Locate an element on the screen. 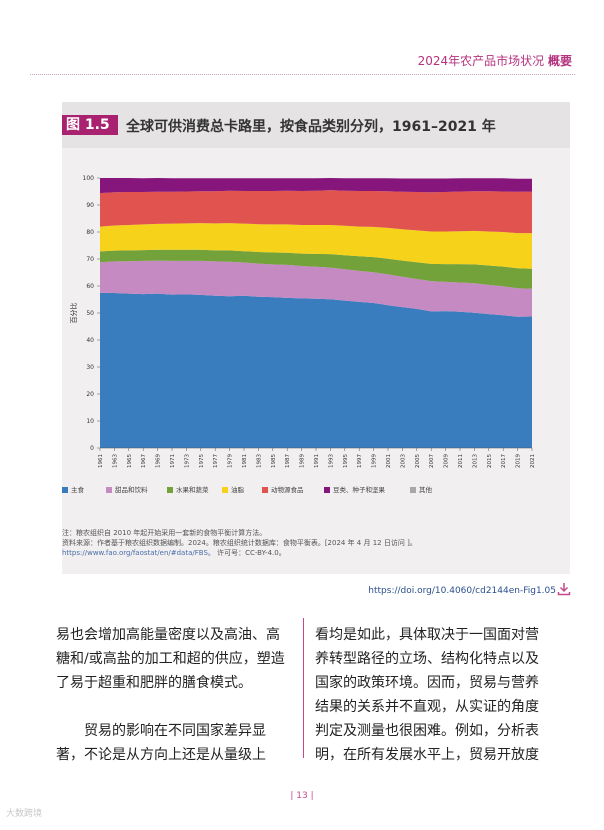 The width and height of the screenshot is (604, 830). x-tick-label: 2005 is located at coordinates (418, 461).